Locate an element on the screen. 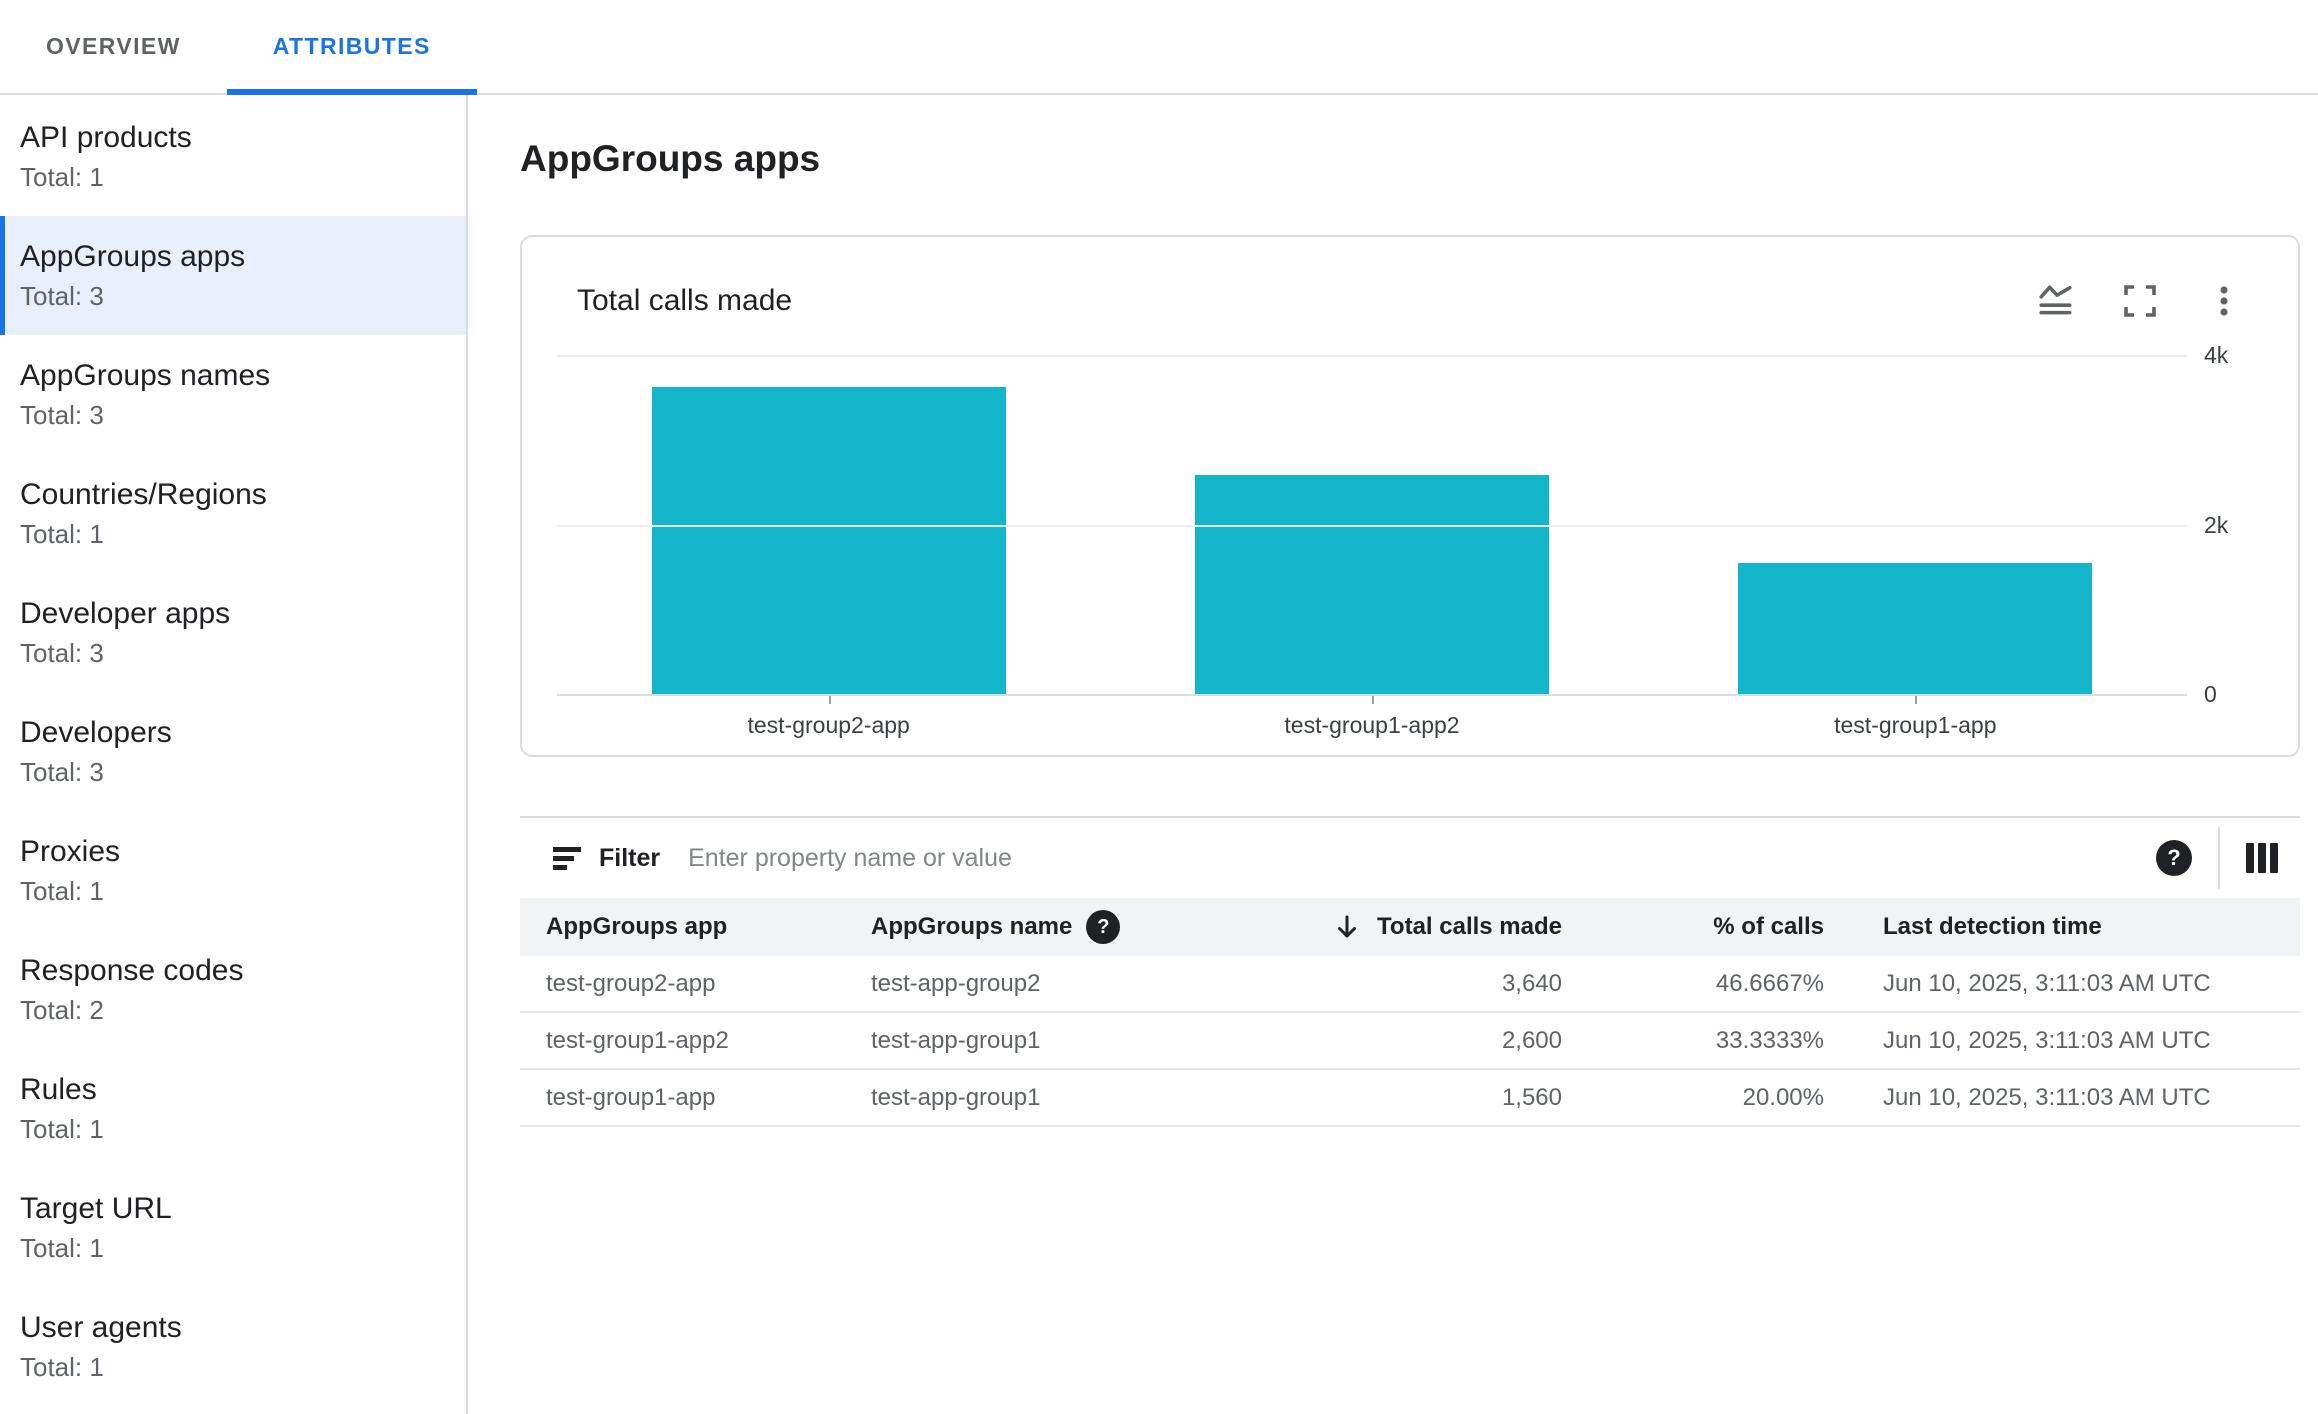 The height and width of the screenshot is (1414, 2318). sidebar-item-label: Rules is located at coordinates (58, 1089).